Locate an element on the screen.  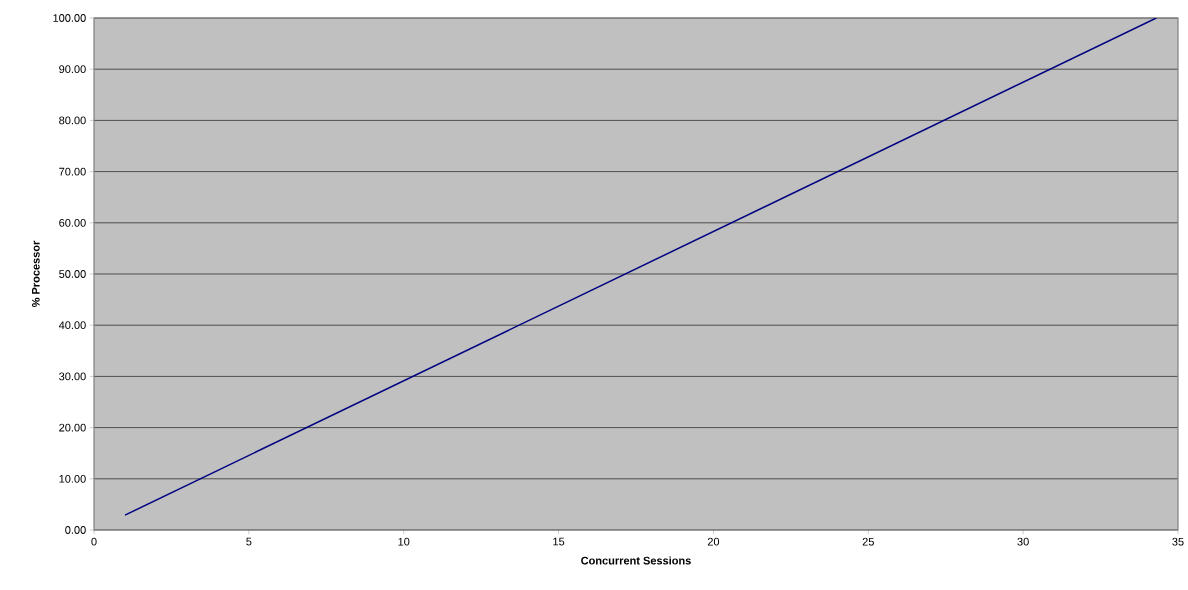
y-tick-label: 80.00 is located at coordinates (72, 120).